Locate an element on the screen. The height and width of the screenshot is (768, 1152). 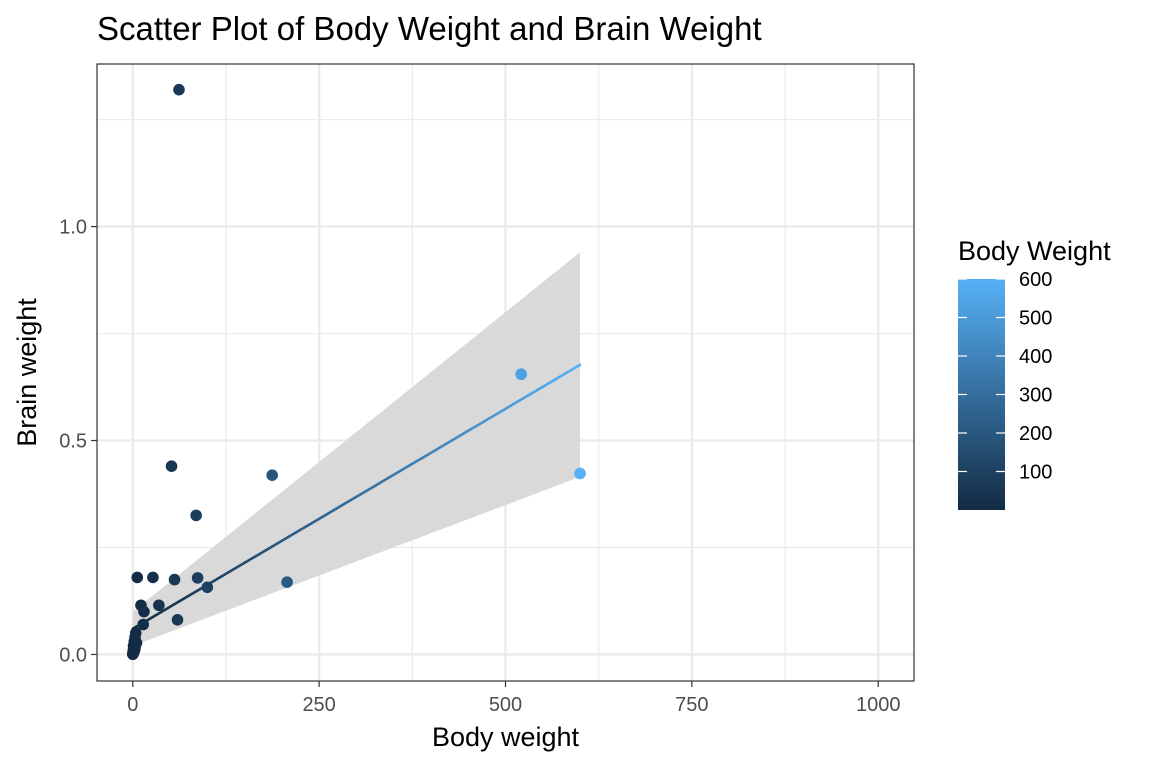
x-axis-title: Body weight is located at coordinates (506, 737).